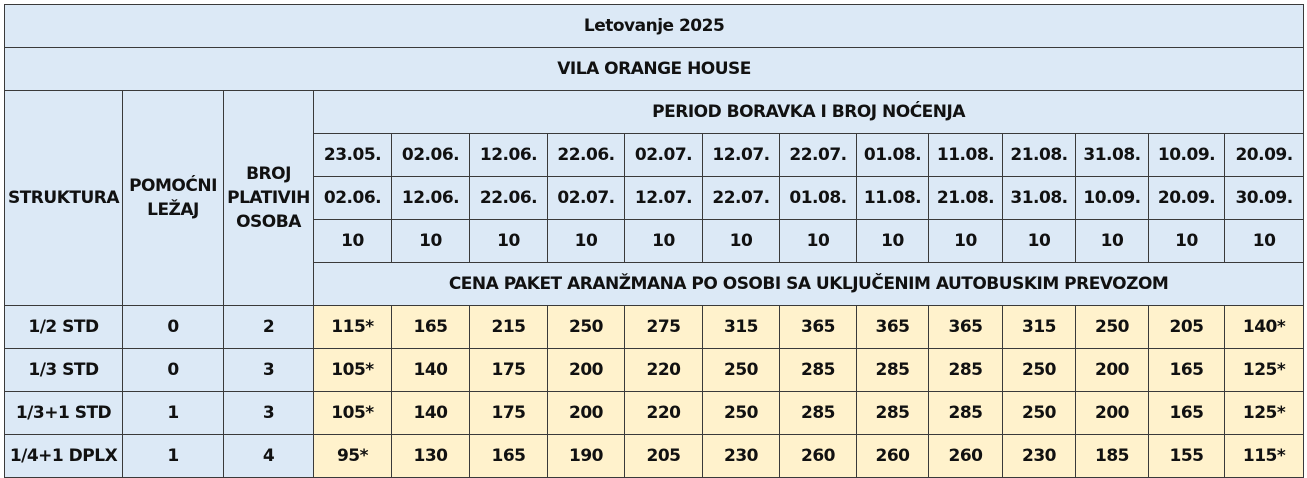 This screenshot has height=478, width=1307. What do you see at coordinates (1264, 198) in the screenshot?
I see `period-to-cell: 30.09.` at bounding box center [1264, 198].